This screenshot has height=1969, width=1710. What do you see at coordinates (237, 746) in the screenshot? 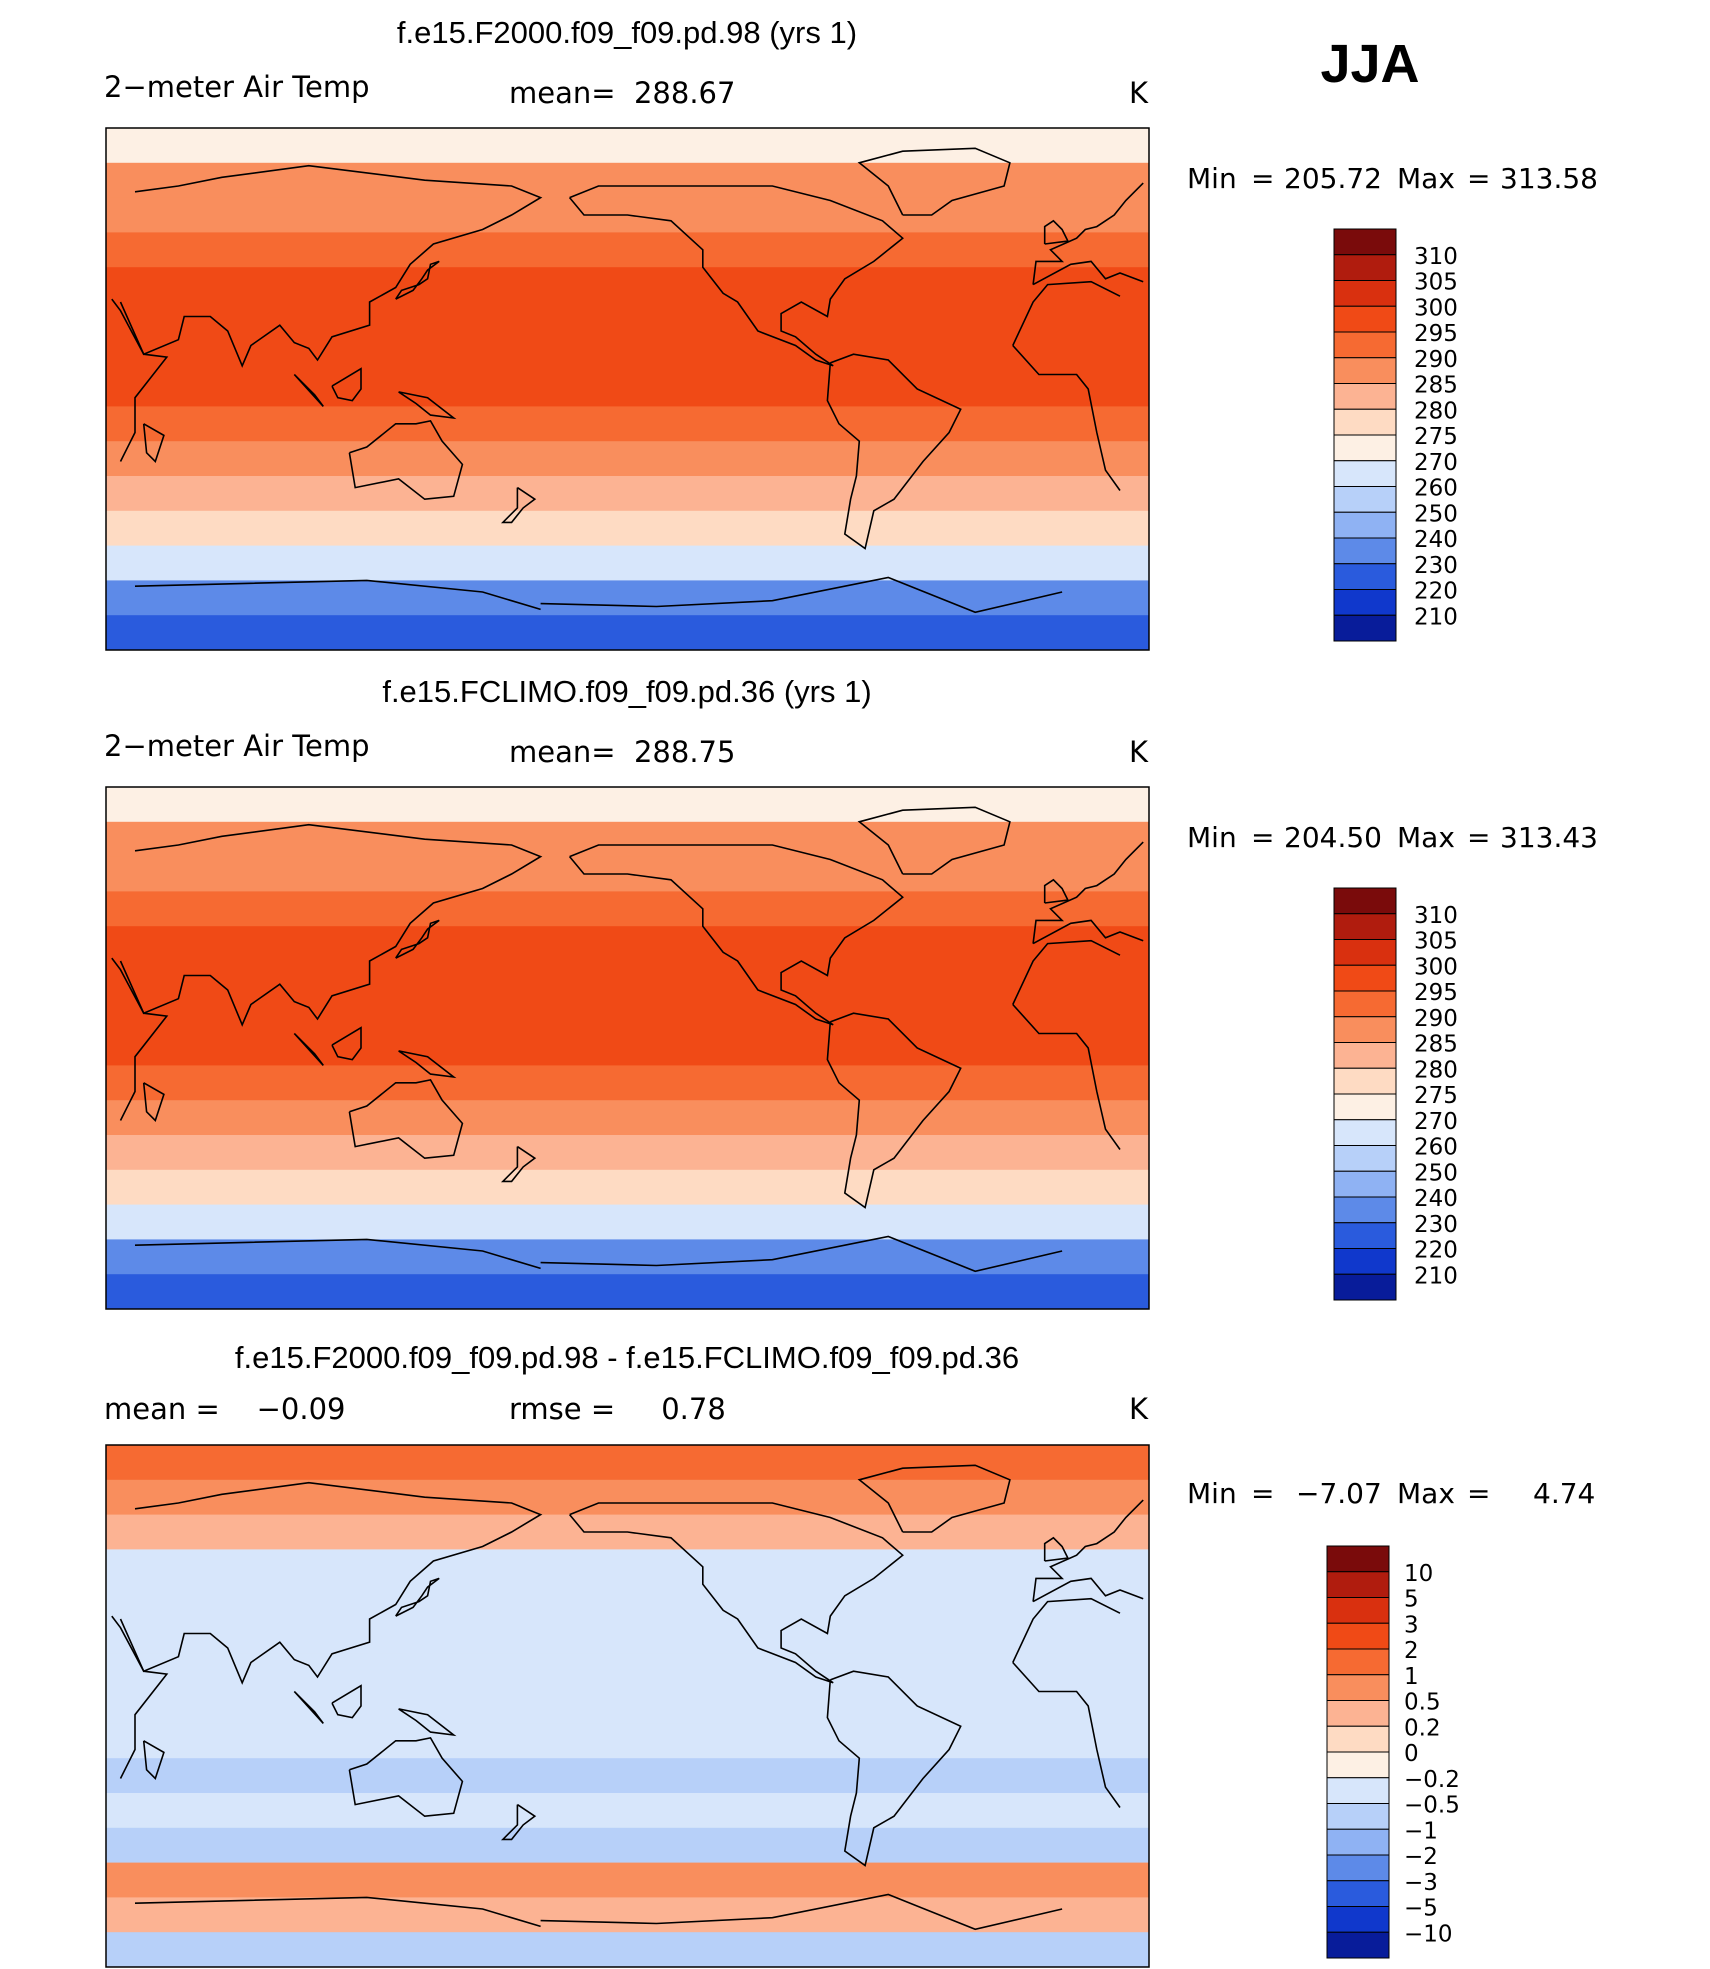
I see `variable-label: 2−meter Air Temp` at bounding box center [237, 746].